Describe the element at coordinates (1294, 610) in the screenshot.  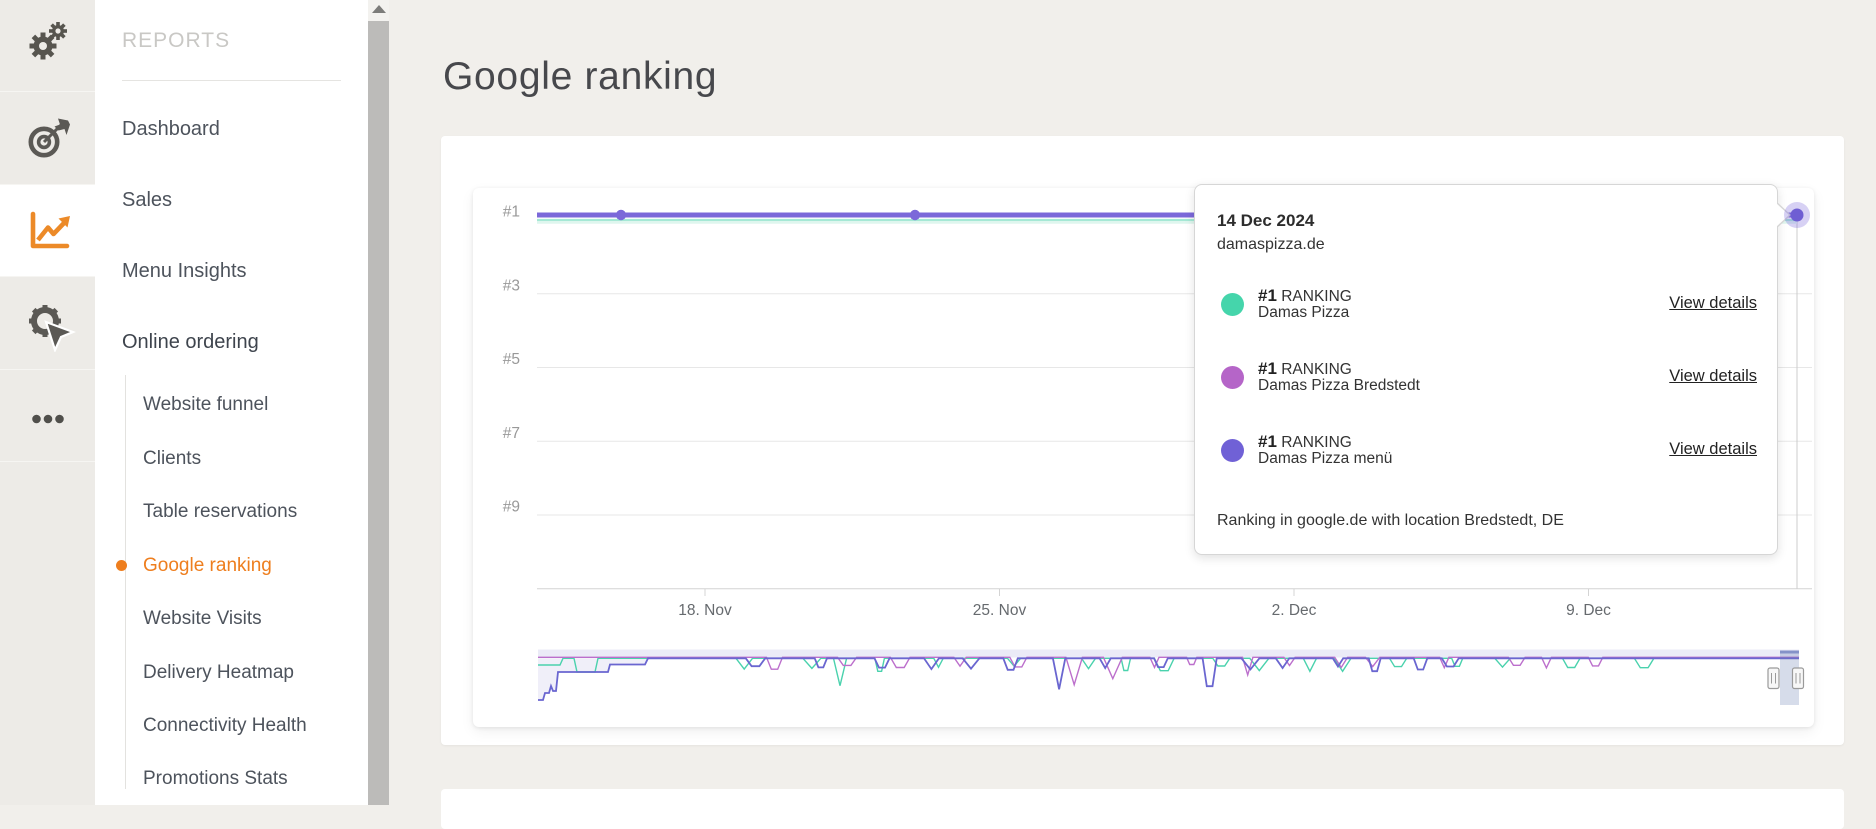
I see `svg-text: 2. Dec` at that location.